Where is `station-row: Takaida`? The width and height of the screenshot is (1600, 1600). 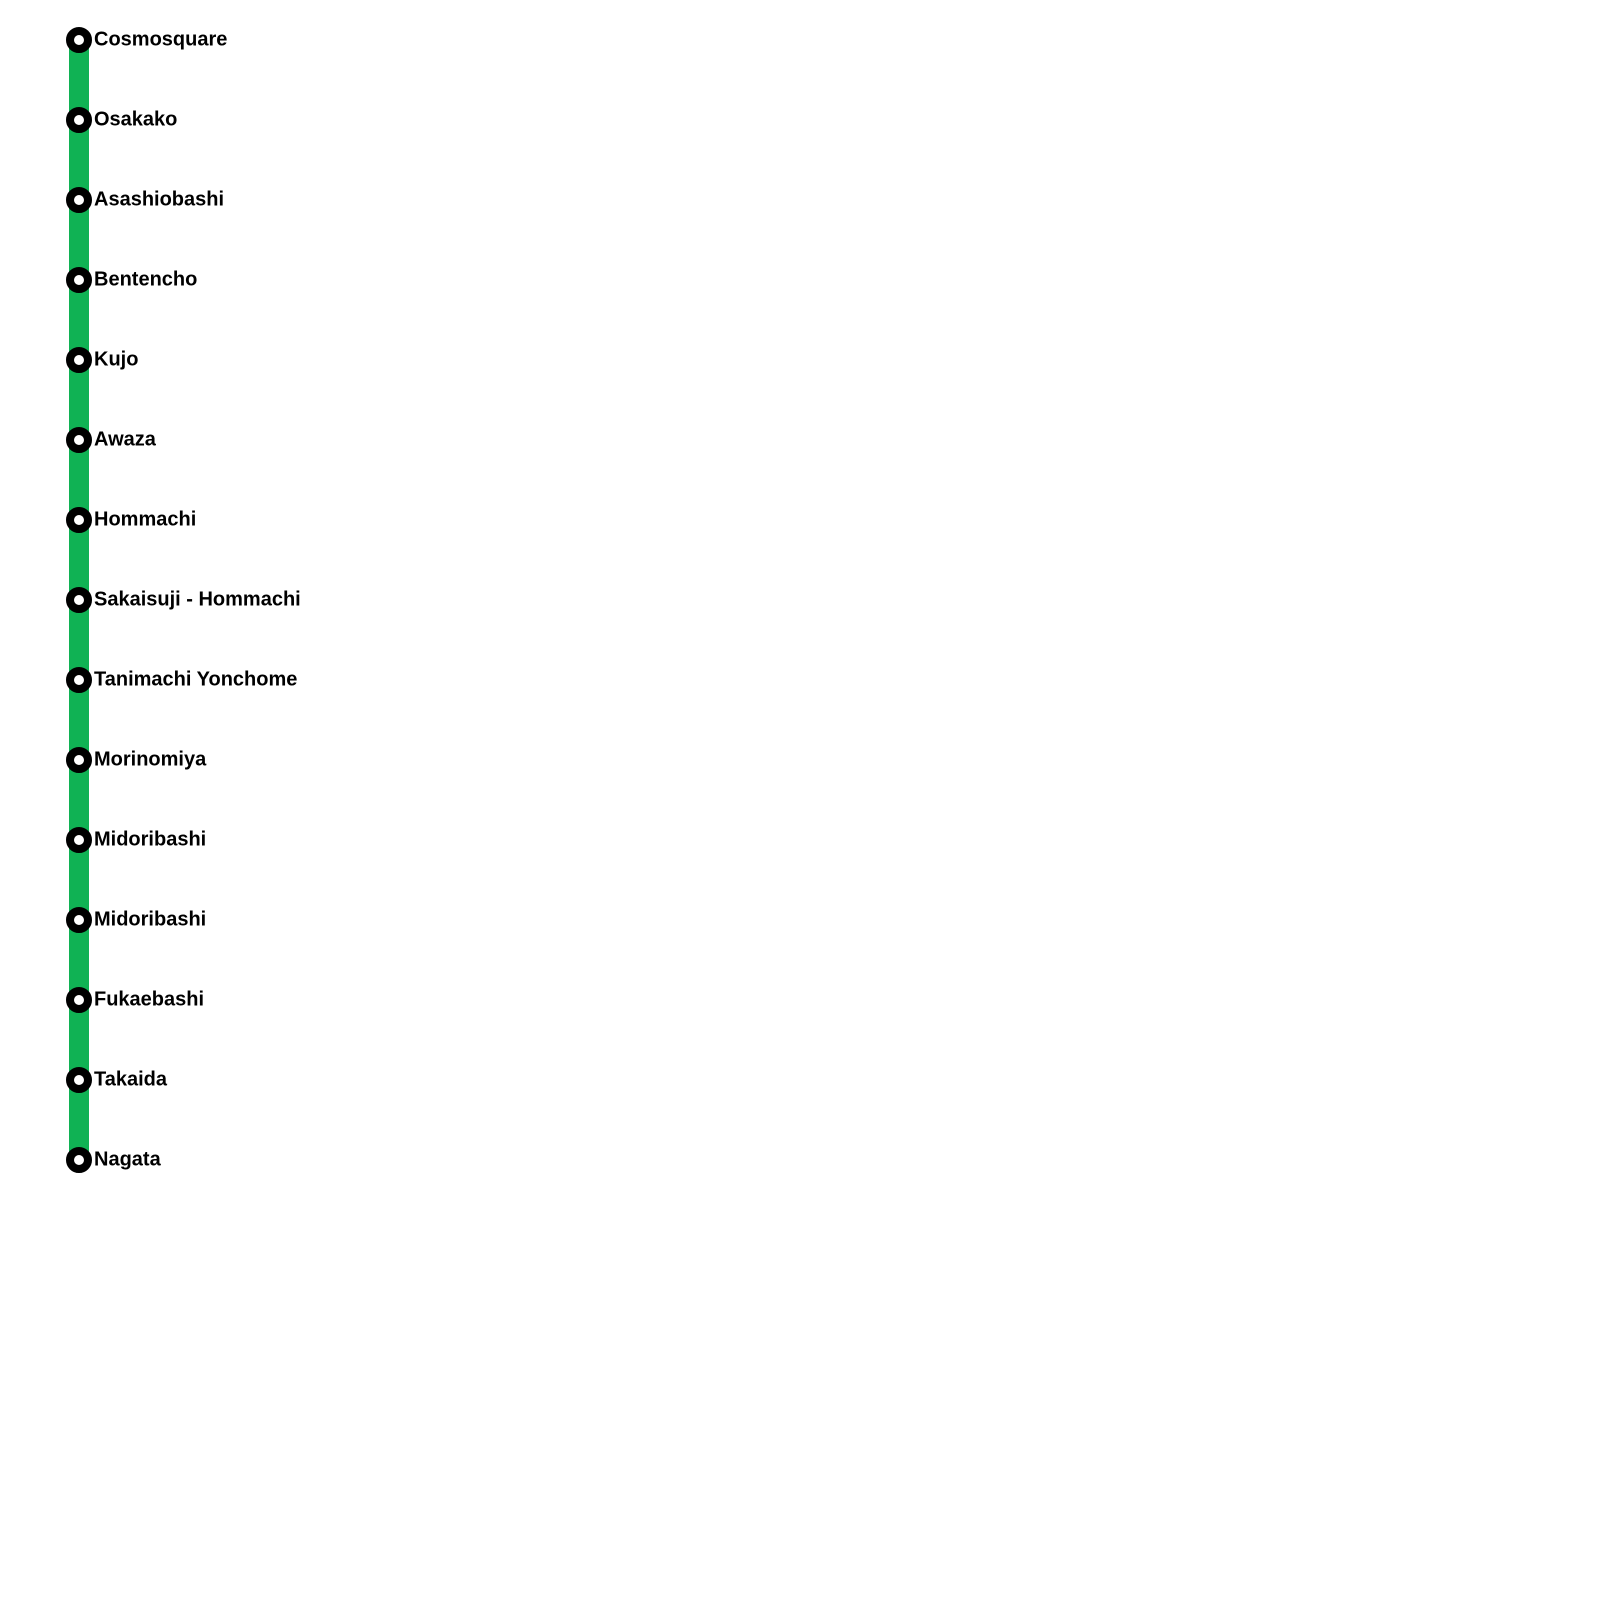 station-row: Takaida is located at coordinates (800, 1080).